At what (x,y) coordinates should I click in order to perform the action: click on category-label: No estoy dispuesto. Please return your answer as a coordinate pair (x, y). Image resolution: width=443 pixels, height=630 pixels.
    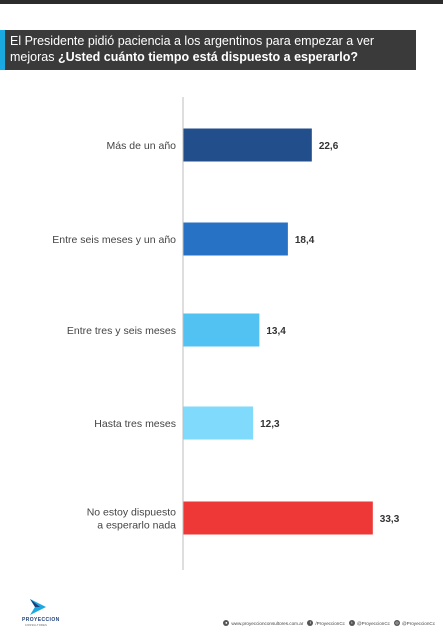
    Looking at the image, I should click on (131, 513).